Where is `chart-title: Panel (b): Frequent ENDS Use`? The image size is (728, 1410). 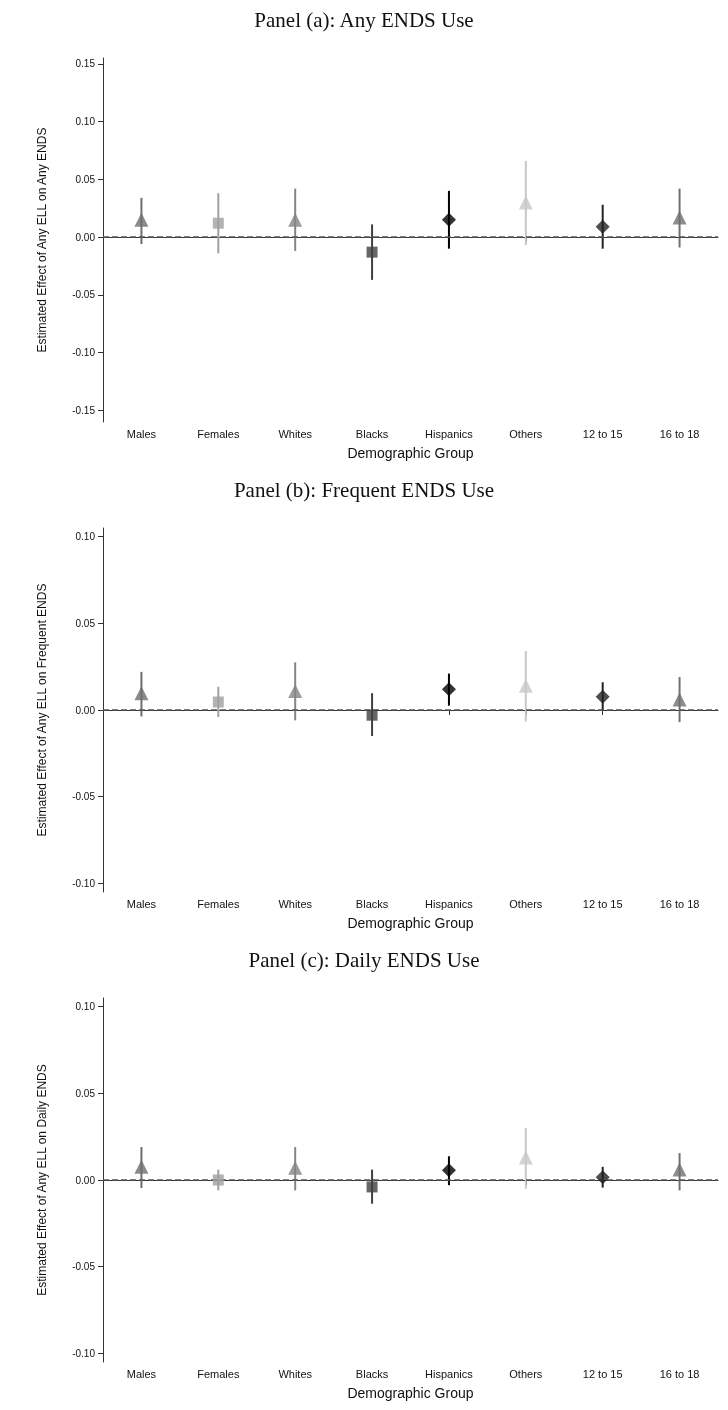
chart-title: Panel (b): Frequent ENDS Use is located at coordinates (364, 489).